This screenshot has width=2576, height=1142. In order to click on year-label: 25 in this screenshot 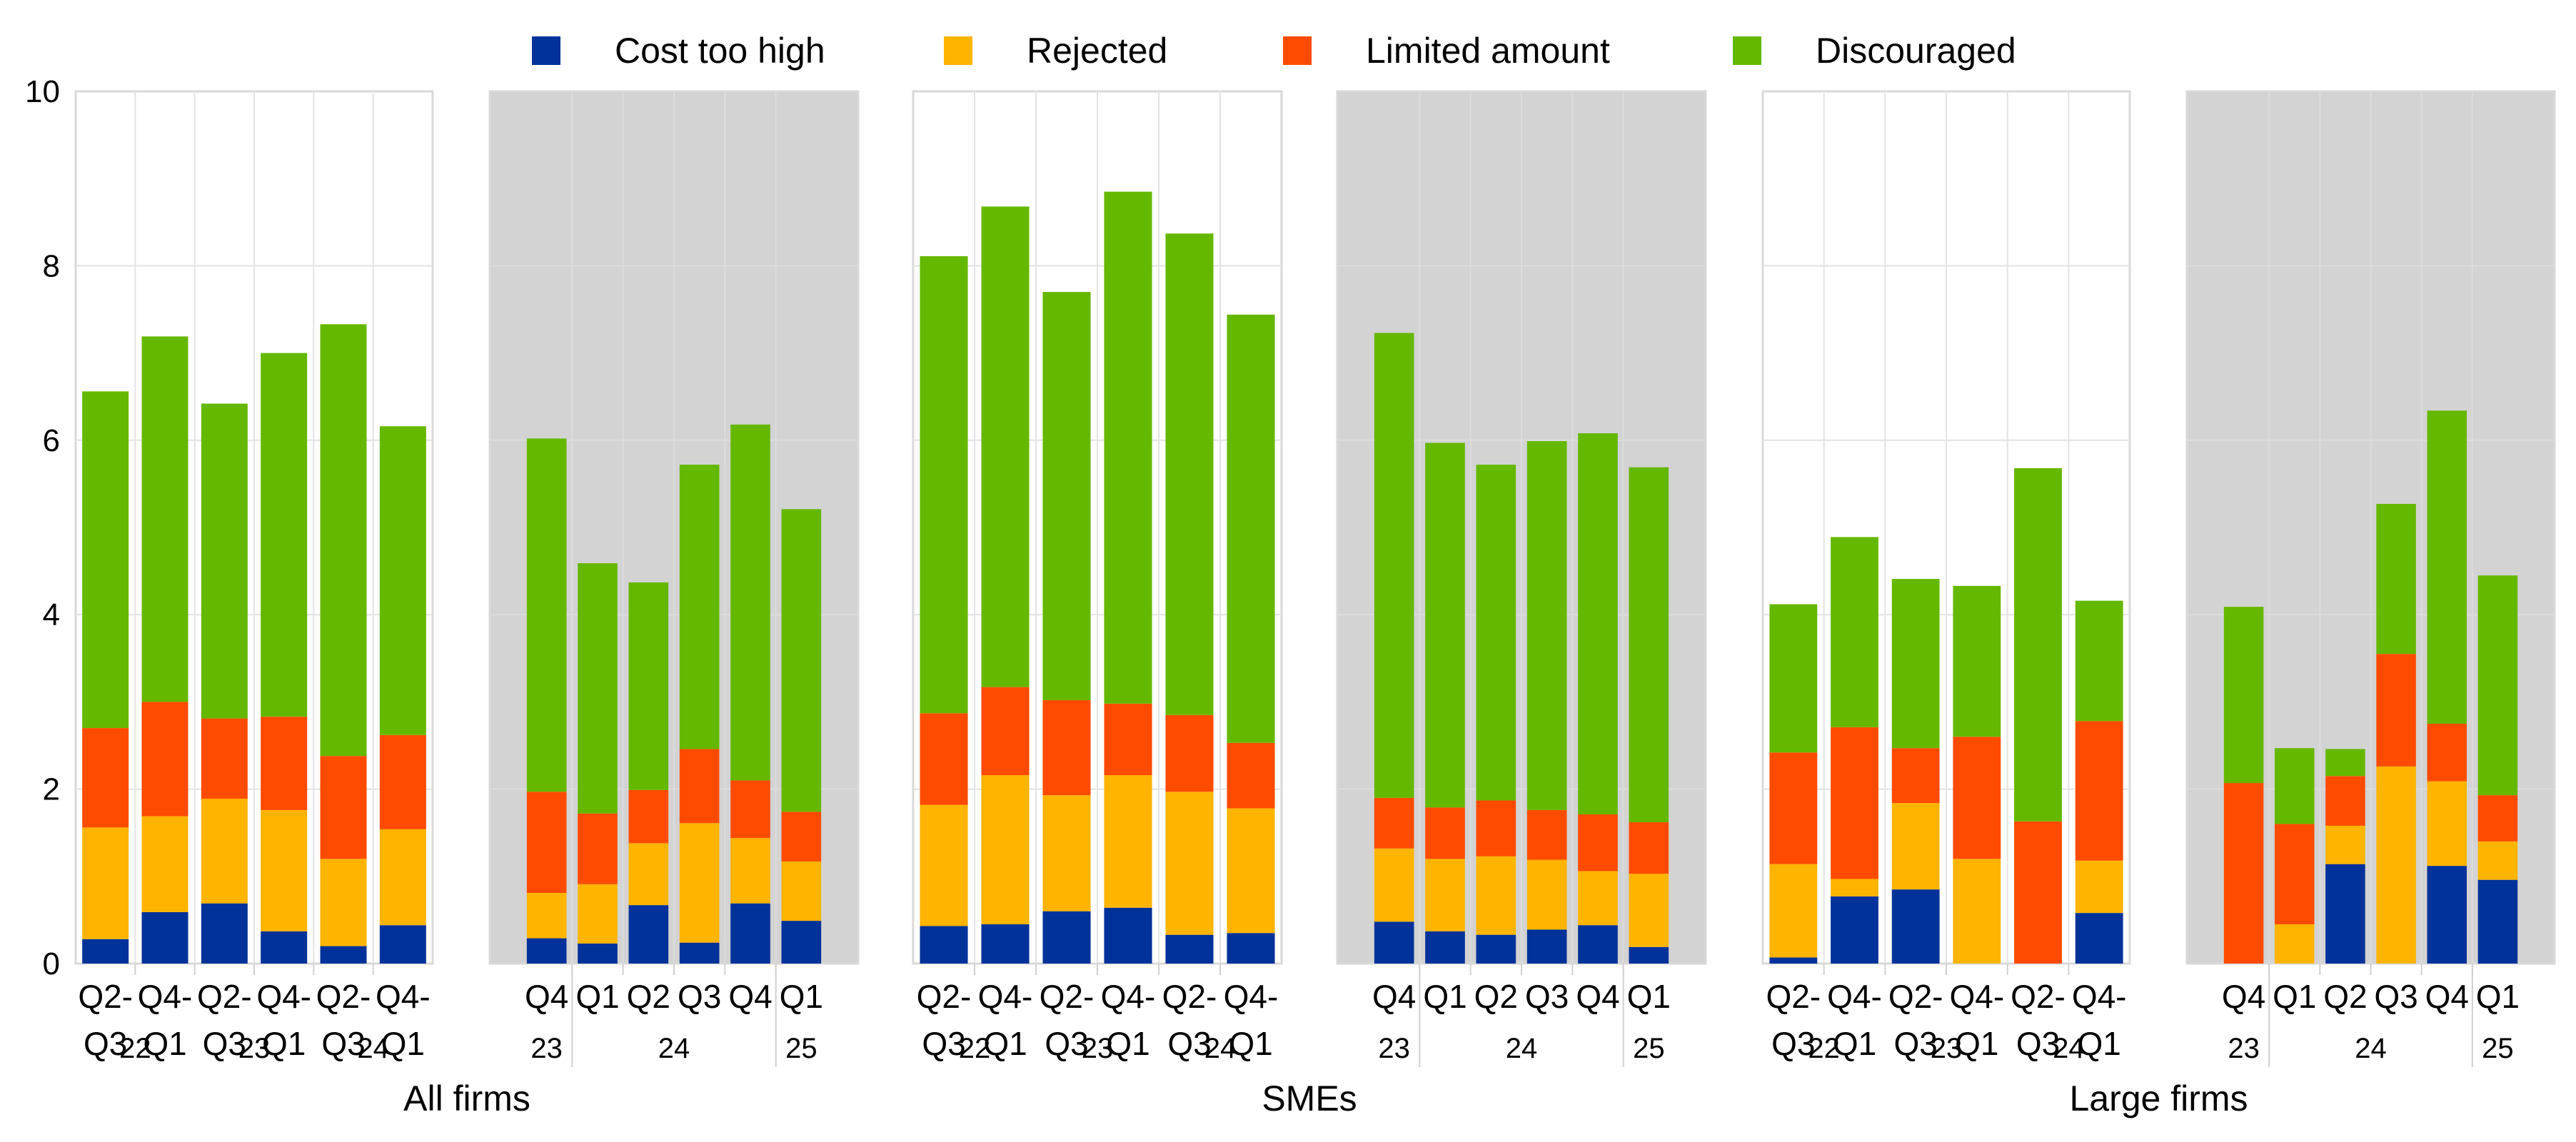, I will do `click(801, 1048)`.